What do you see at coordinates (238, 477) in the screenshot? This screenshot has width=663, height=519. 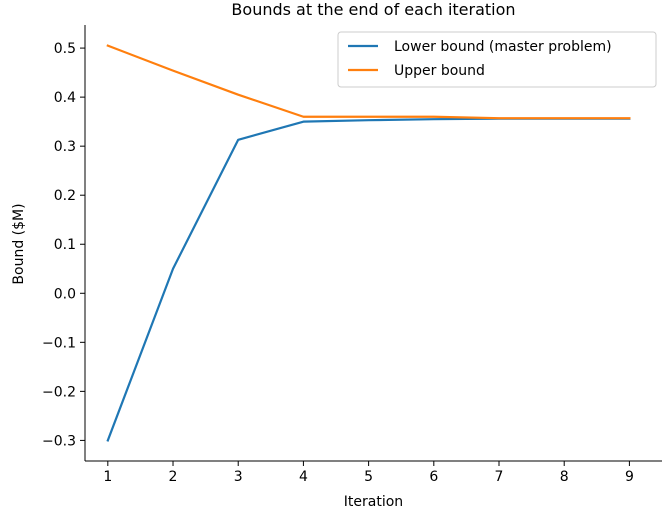 I see `x-tick-label: 3` at bounding box center [238, 477].